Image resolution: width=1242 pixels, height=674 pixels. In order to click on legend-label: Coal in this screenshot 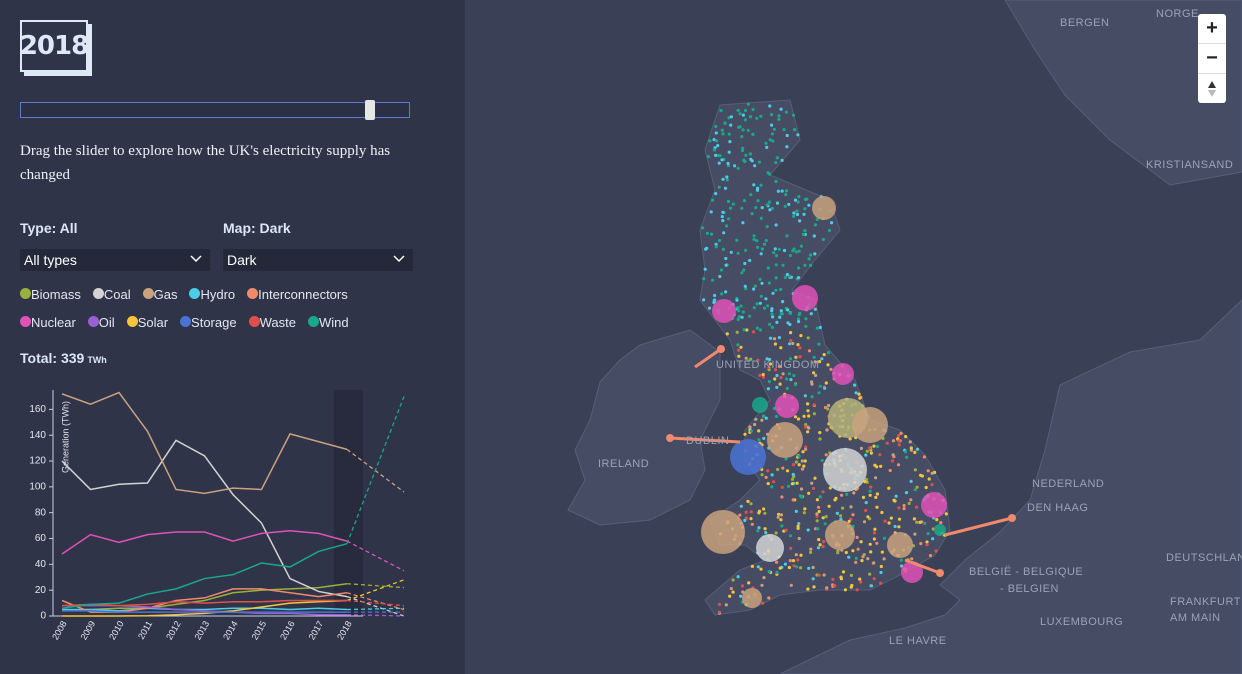, I will do `click(117, 294)`.